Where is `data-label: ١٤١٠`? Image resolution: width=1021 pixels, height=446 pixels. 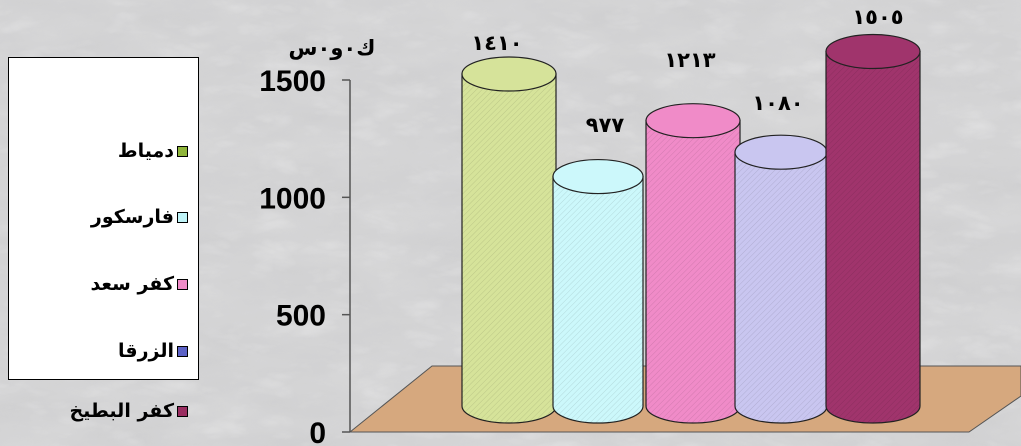 data-label: ١٤١٠ is located at coordinates (496, 43).